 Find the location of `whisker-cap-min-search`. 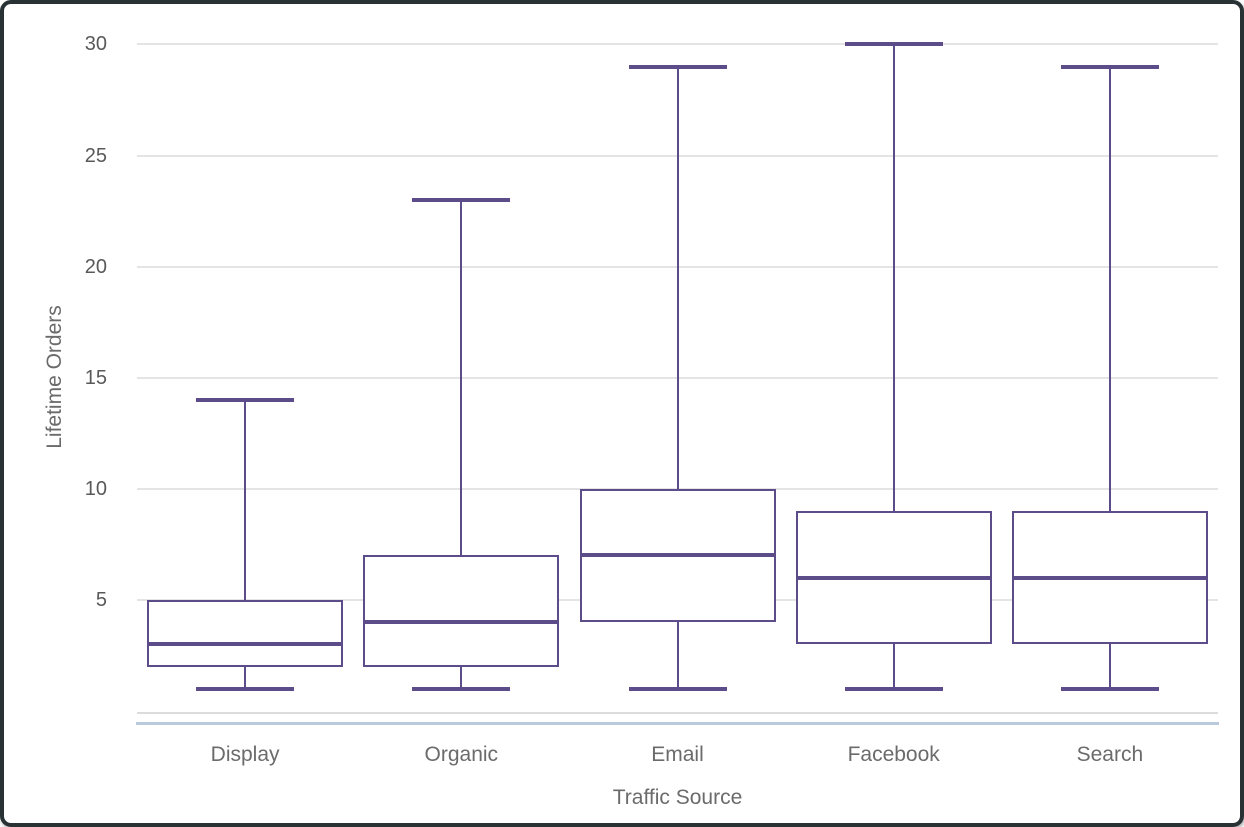

whisker-cap-min-search is located at coordinates (1109, 688).